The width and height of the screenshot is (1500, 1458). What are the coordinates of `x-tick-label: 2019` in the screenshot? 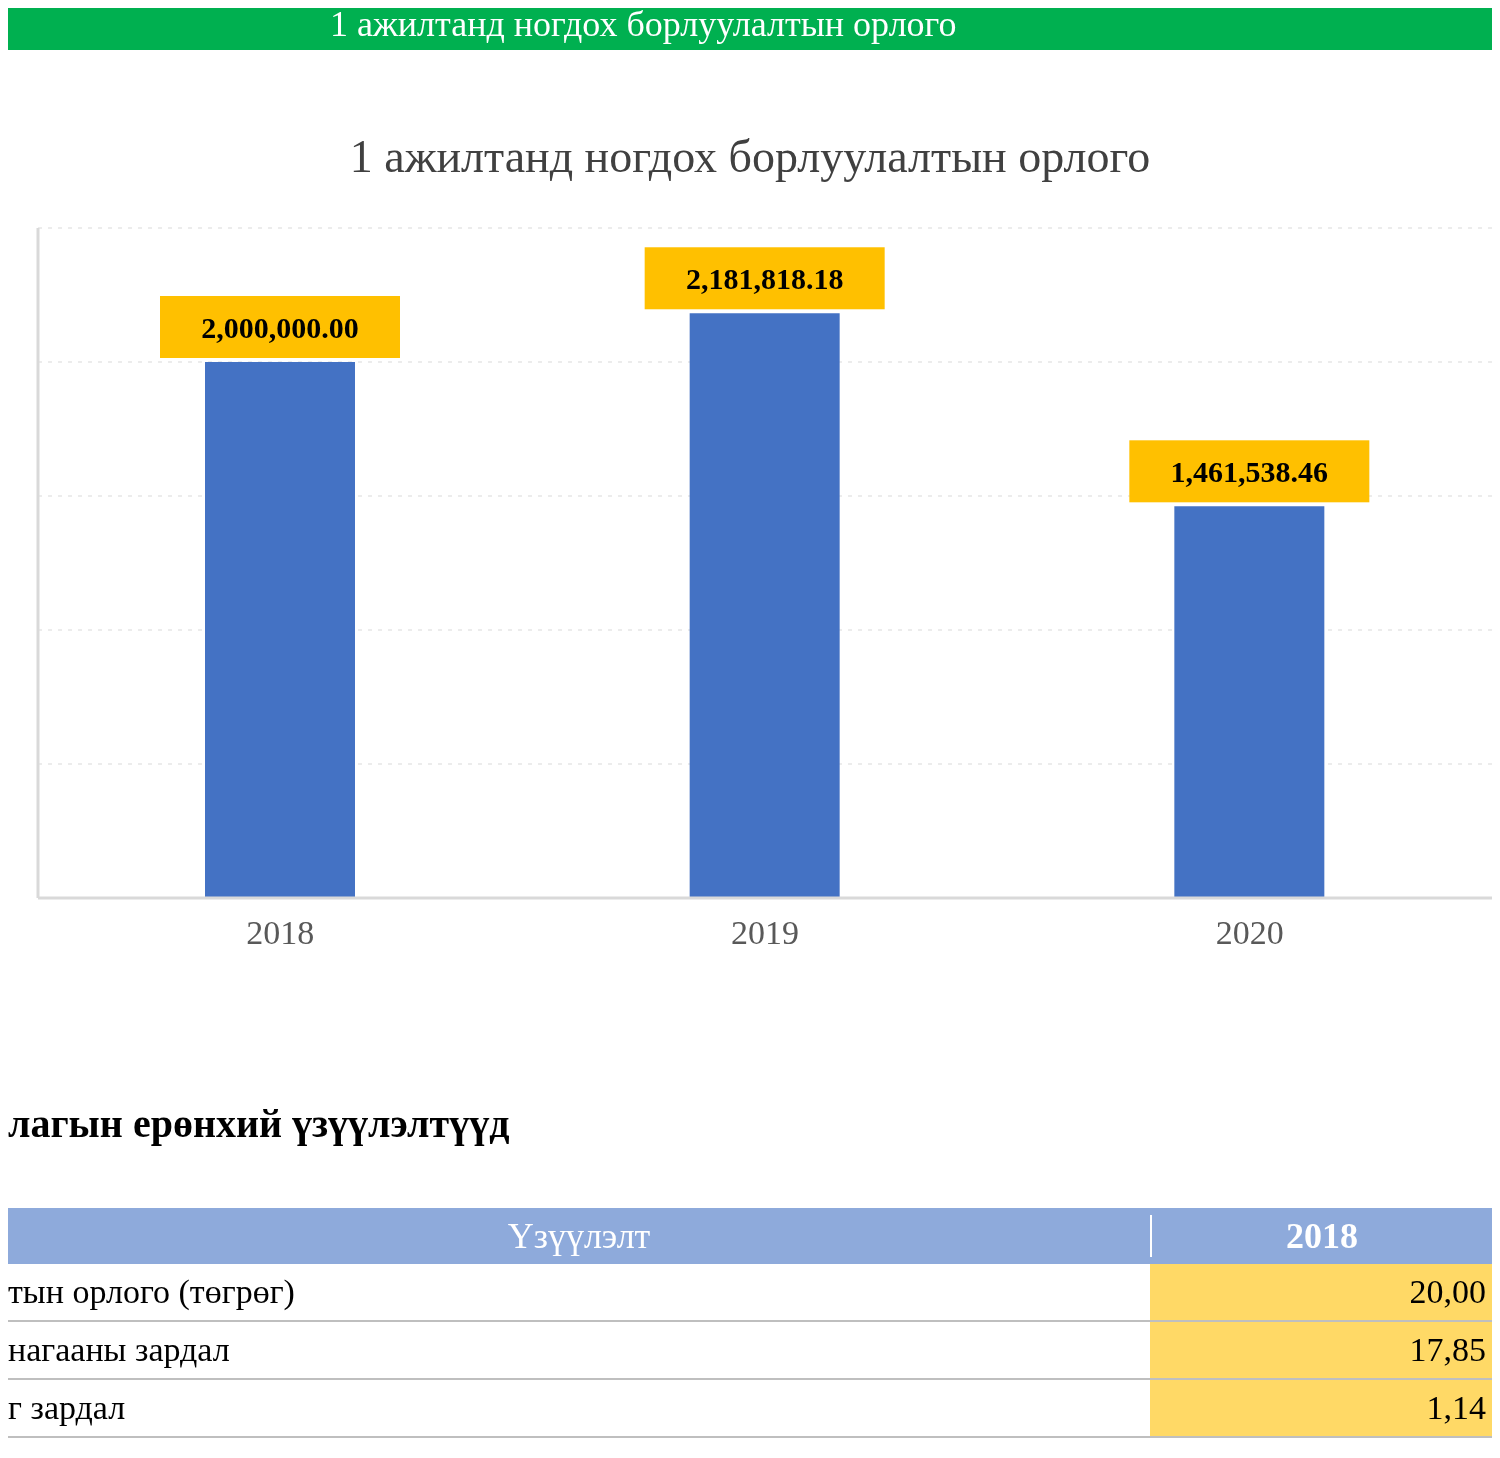 It's located at (765, 933).